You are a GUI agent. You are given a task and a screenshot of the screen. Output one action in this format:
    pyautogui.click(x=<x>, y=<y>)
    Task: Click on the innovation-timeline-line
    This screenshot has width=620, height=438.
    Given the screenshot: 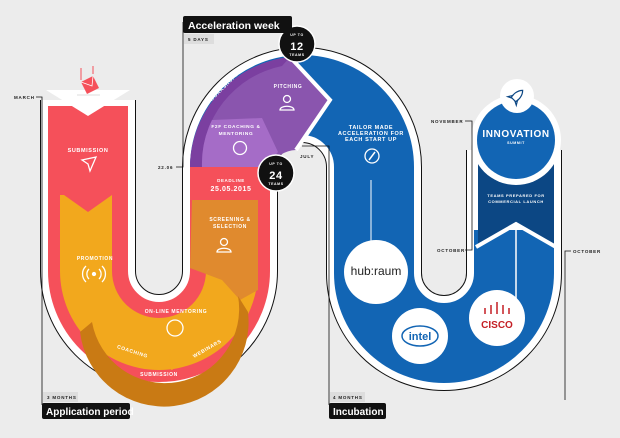 What is the action you would take?
    pyautogui.click(x=469, y=185)
    